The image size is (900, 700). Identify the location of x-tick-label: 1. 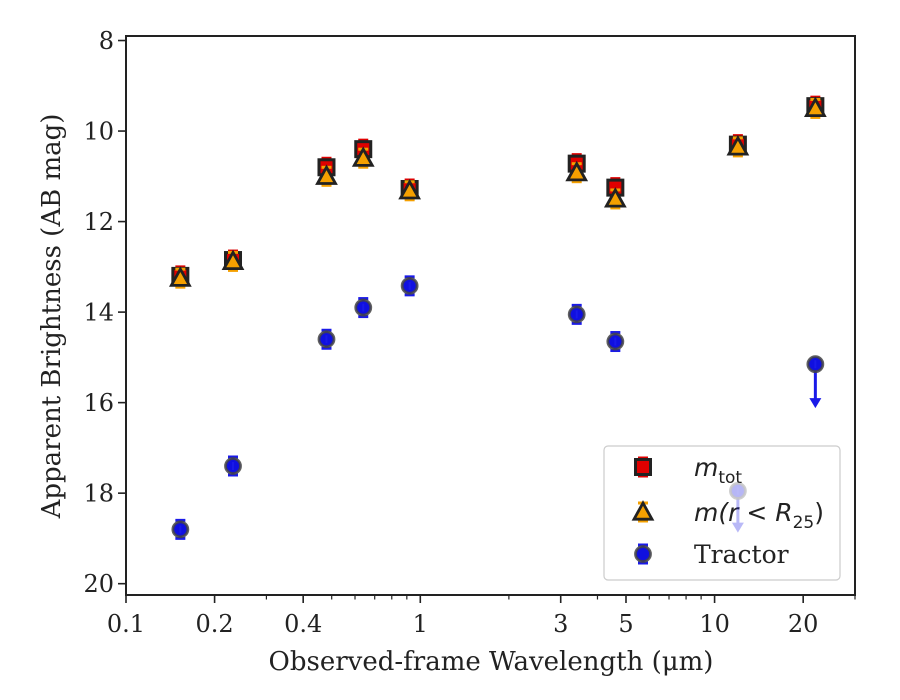
(420, 624).